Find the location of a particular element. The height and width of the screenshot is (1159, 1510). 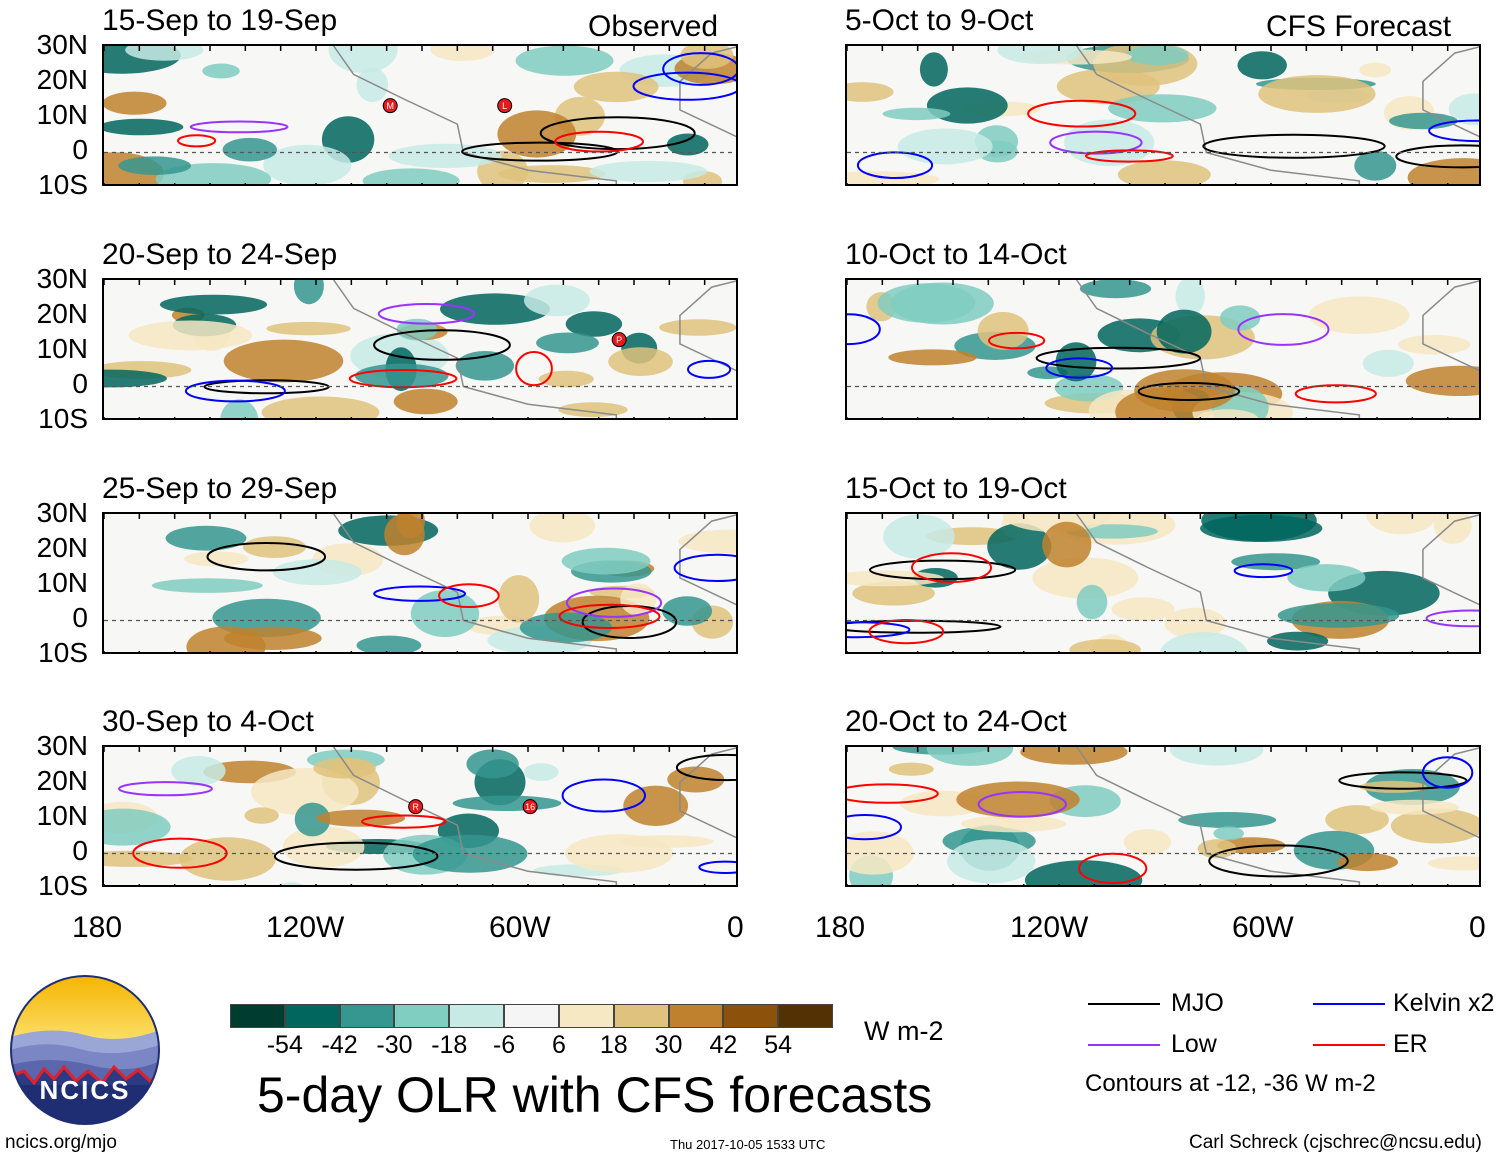

panel-title: 15-Oct to 19-Oct is located at coordinates (956, 488).